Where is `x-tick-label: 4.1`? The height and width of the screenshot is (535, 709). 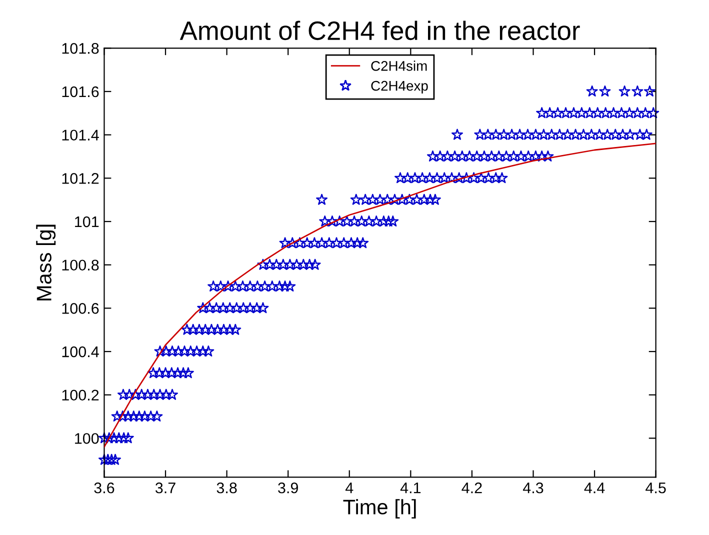 x-tick-label: 4.1 is located at coordinates (410, 488).